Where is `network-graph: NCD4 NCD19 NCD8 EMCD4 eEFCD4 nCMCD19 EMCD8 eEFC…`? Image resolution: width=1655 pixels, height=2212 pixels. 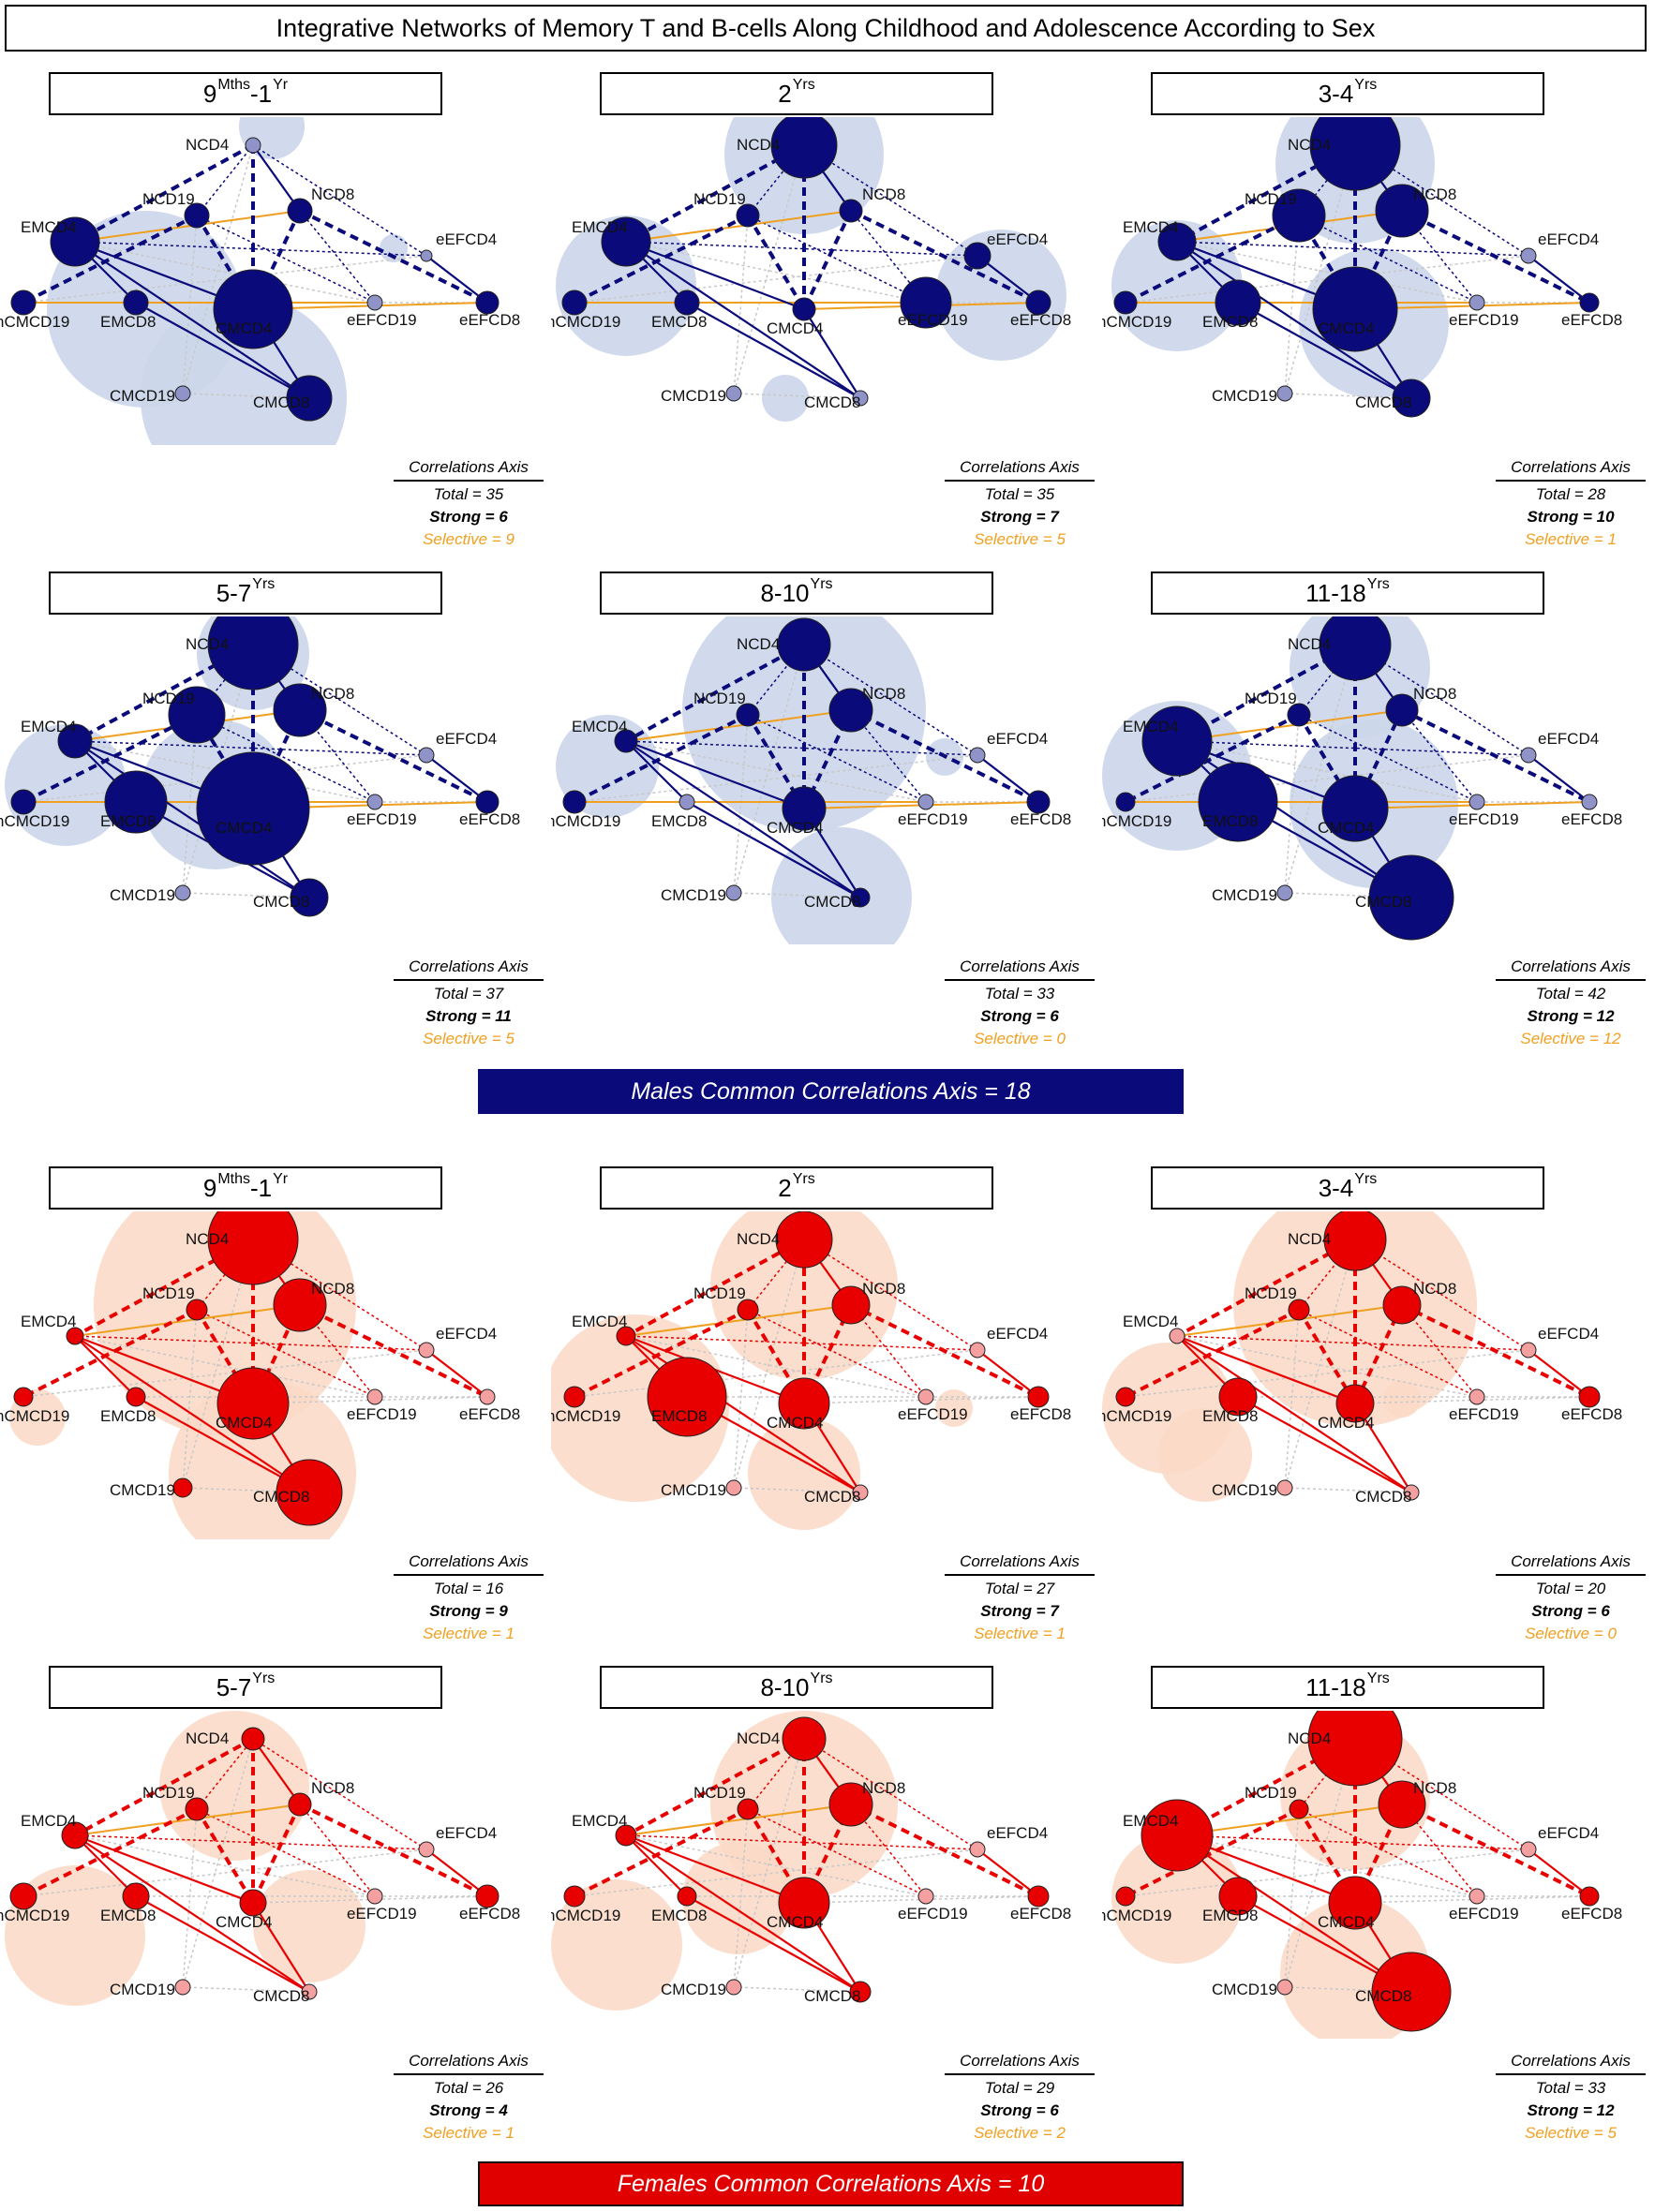 network-graph: NCD4 NCD19 NCD8 EMCD4 eEFCD4 nCMCD19 EMCD8 eEFC… is located at coordinates (260, 1375).